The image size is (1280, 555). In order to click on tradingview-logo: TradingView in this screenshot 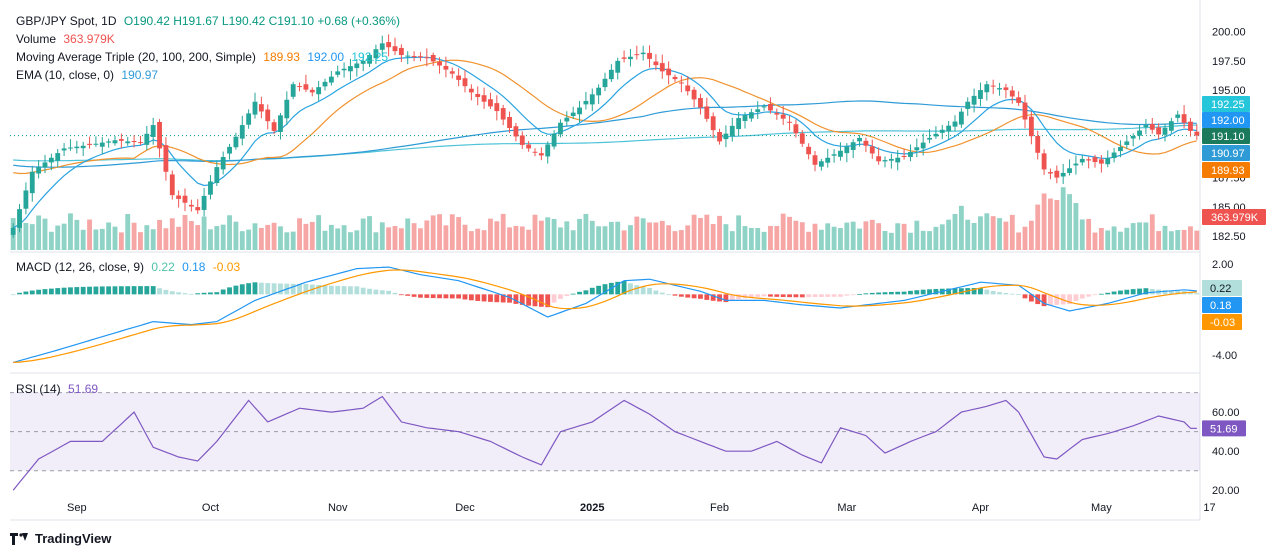, I will do `click(60, 538)`.